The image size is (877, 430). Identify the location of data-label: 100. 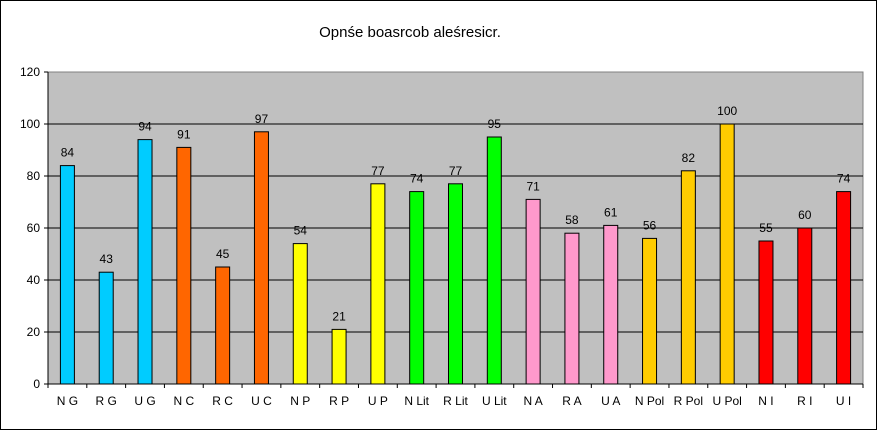
(727, 111).